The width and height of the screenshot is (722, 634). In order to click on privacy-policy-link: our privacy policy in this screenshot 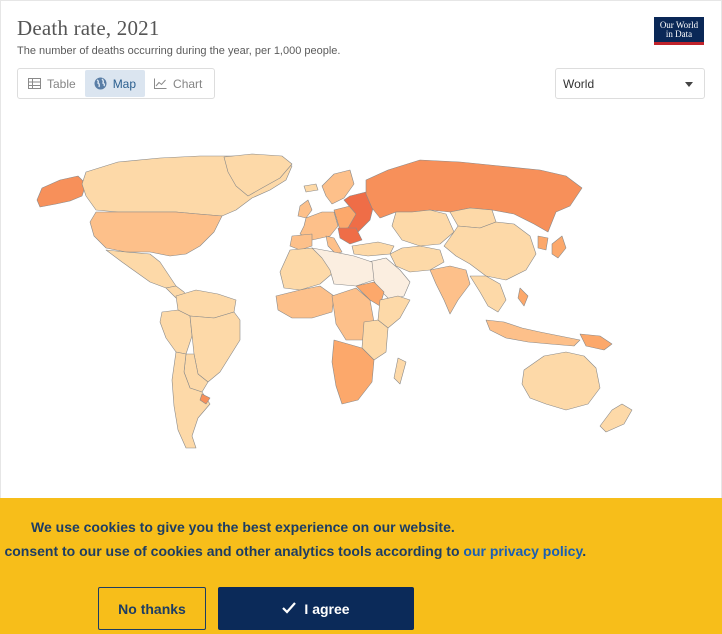, I will do `click(523, 551)`.